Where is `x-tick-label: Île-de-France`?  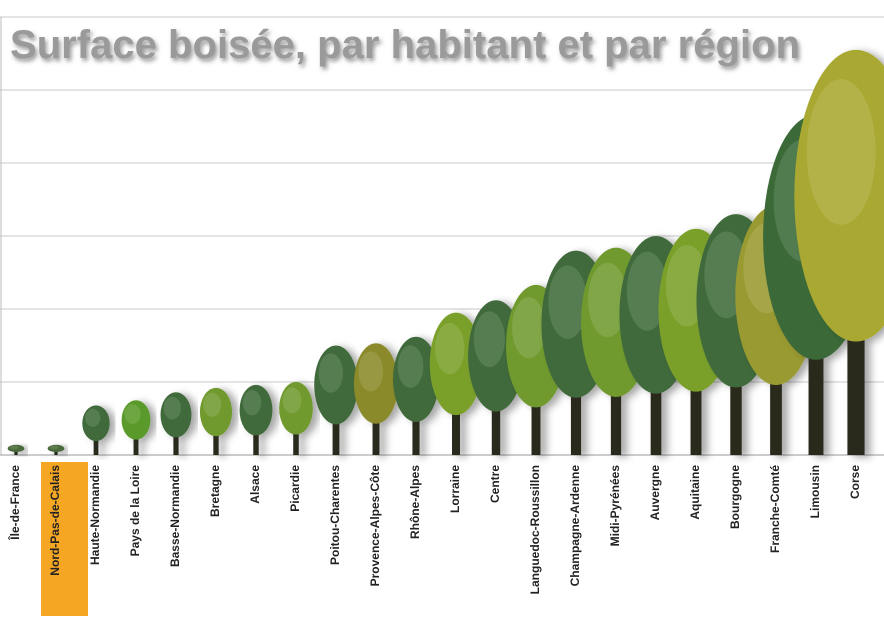
x-tick-label: Île-de-France is located at coordinates (14, 503).